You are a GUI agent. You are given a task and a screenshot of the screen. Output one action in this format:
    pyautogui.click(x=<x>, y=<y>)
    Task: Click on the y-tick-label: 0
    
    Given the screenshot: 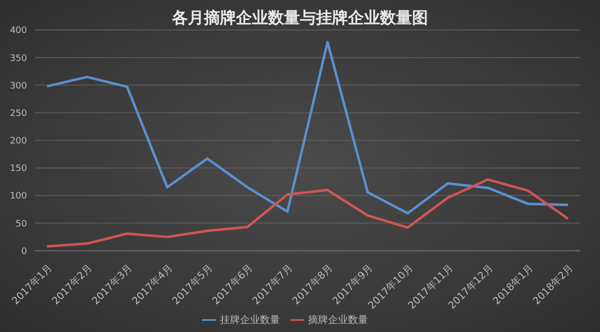 What is the action you would take?
    pyautogui.click(x=24, y=251)
    